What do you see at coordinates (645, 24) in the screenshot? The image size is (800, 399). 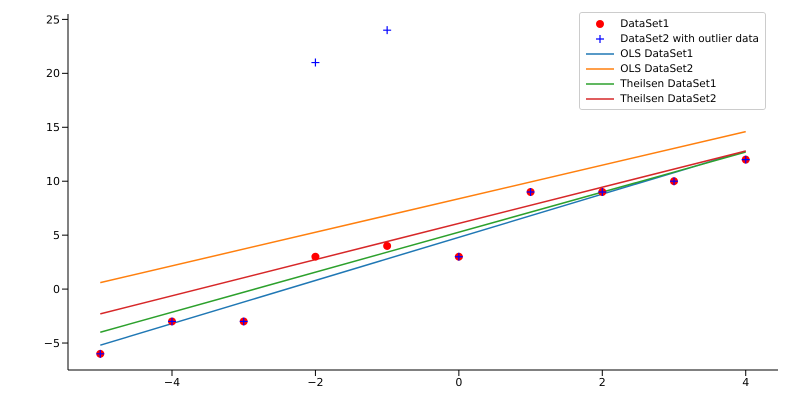 I see `legend-label: DataSet1` at bounding box center [645, 24].